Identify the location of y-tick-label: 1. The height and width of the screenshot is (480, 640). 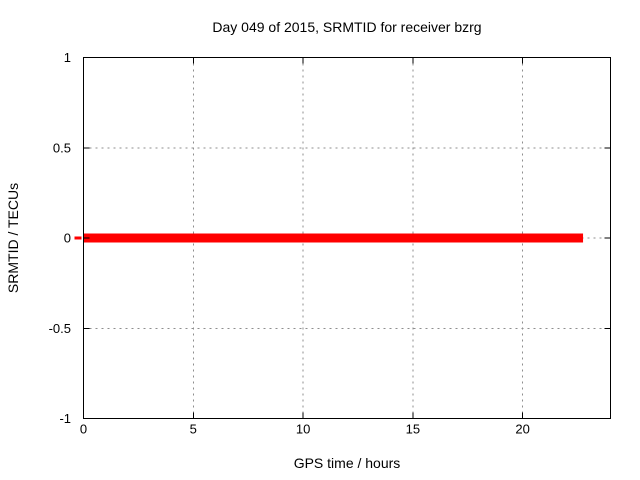
(67, 57).